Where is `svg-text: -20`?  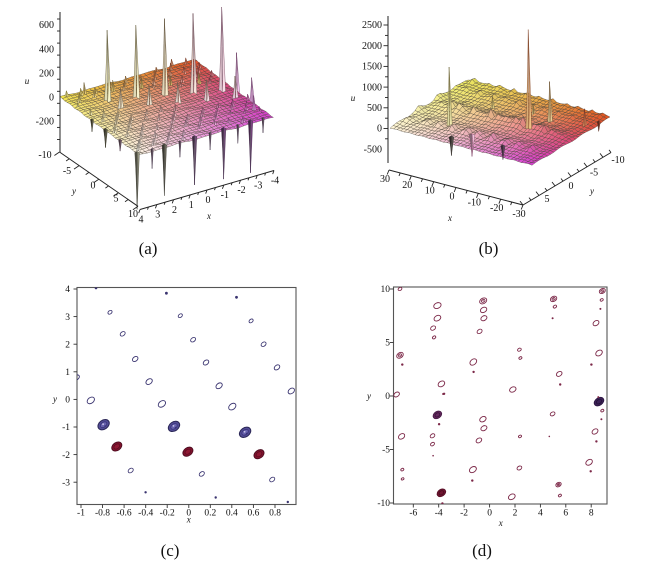
svg-text: -20 is located at coordinates (496, 208).